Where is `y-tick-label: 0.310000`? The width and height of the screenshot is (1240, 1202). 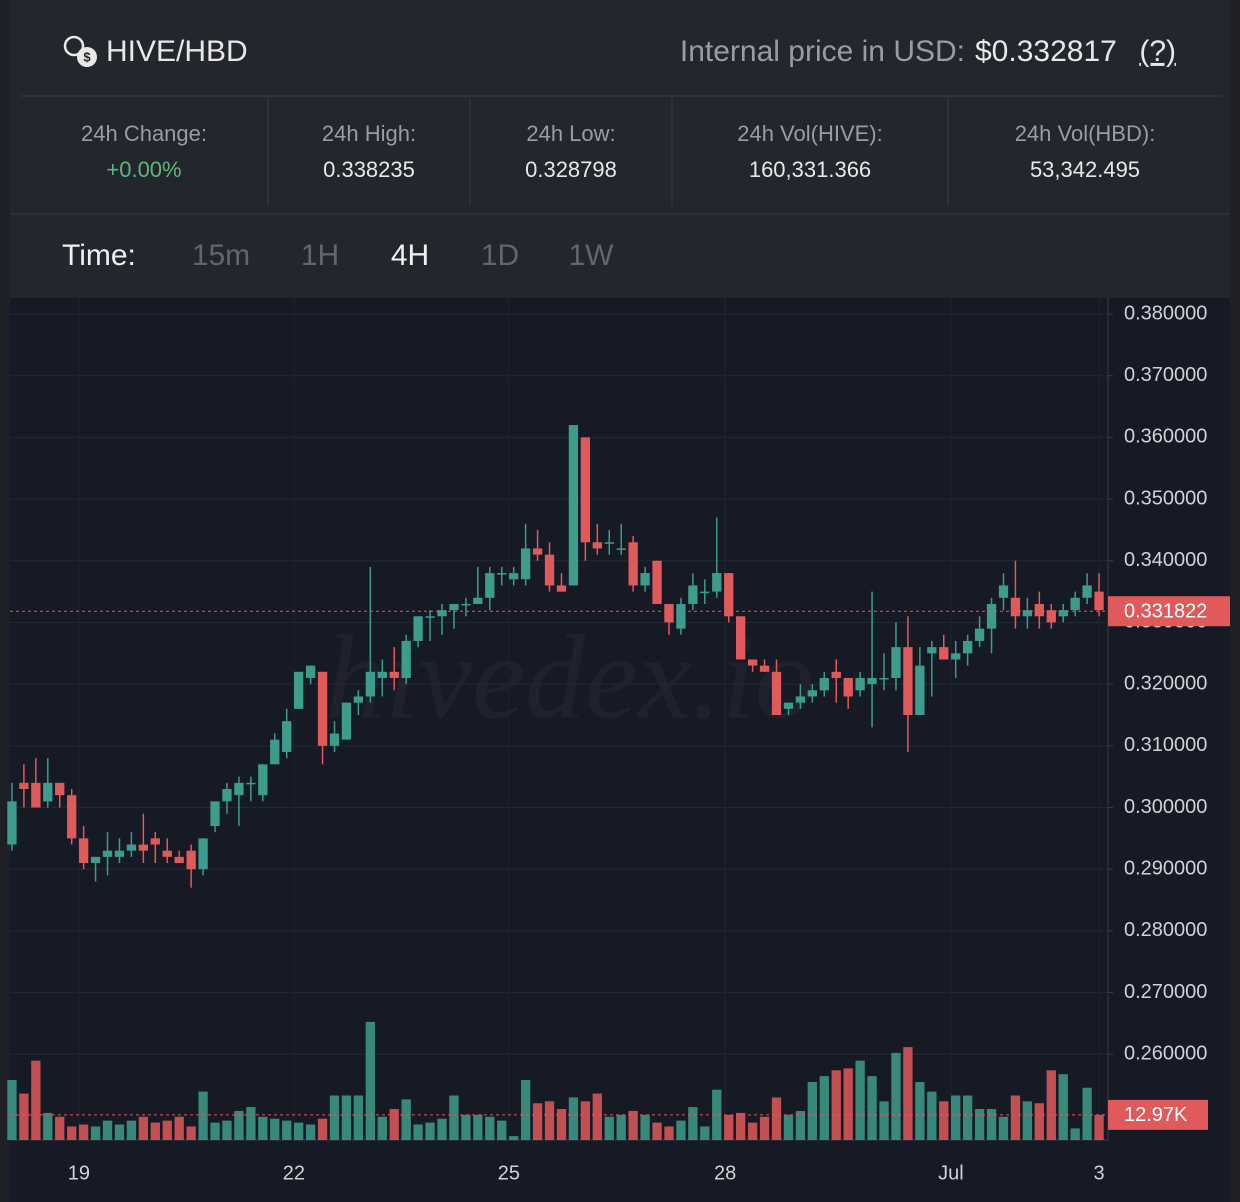 y-tick-label: 0.310000 is located at coordinates (1165, 745).